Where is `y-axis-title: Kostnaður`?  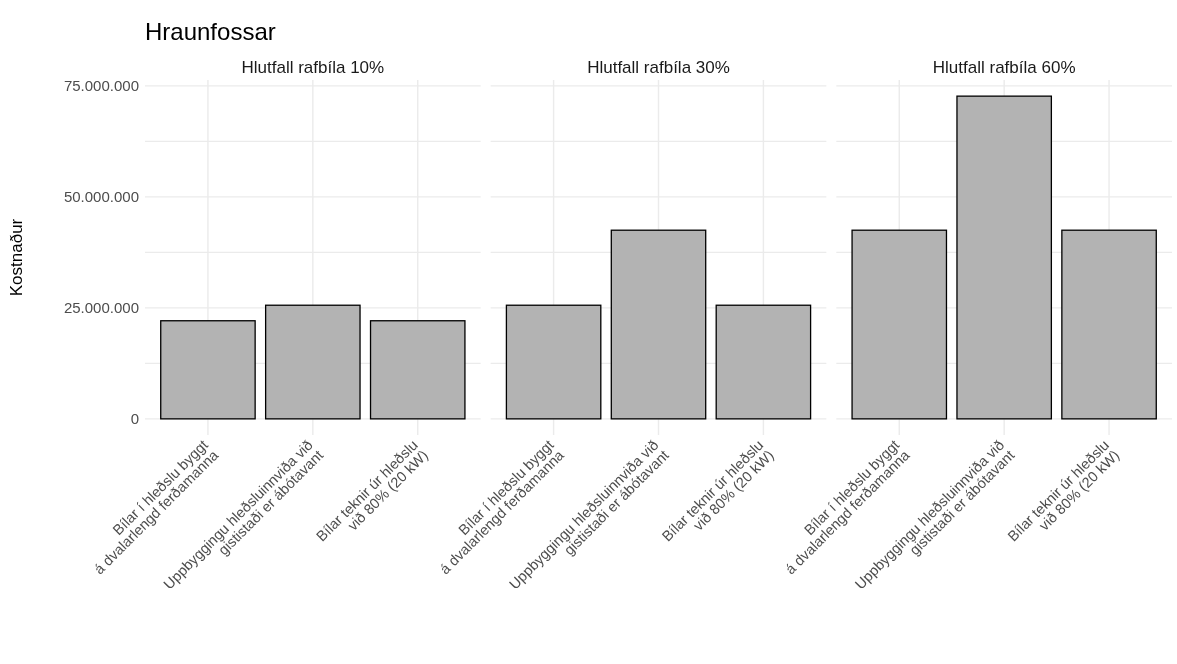
y-axis-title: Kostnaður is located at coordinates (16, 257).